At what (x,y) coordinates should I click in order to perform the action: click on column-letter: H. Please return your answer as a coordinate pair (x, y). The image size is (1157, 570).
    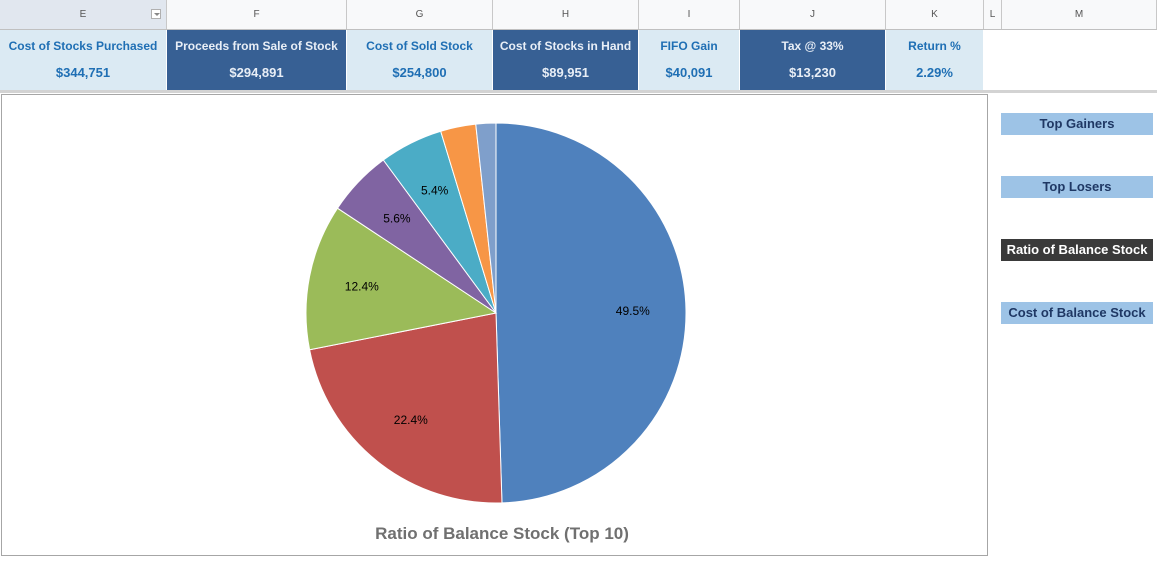
    Looking at the image, I should click on (565, 14).